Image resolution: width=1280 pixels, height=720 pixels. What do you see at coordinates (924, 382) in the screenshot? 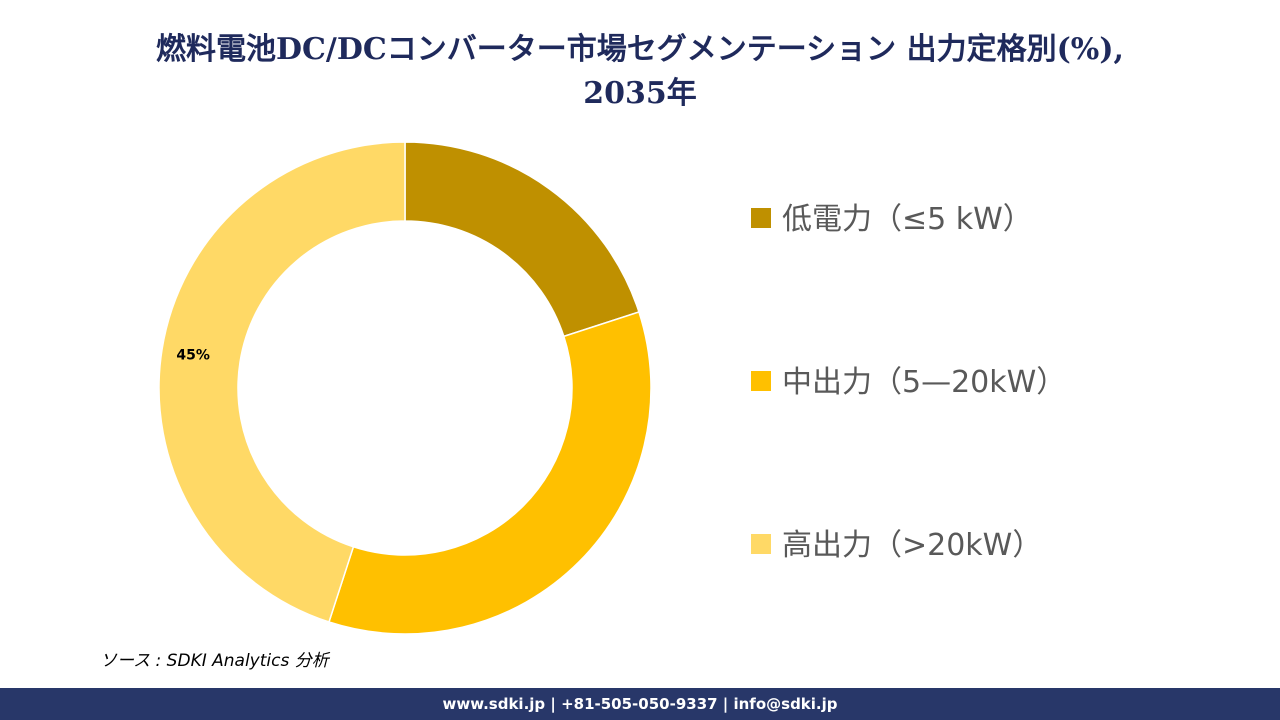
I see `legend-label: 中出力（5—20kW）` at bounding box center [924, 382].